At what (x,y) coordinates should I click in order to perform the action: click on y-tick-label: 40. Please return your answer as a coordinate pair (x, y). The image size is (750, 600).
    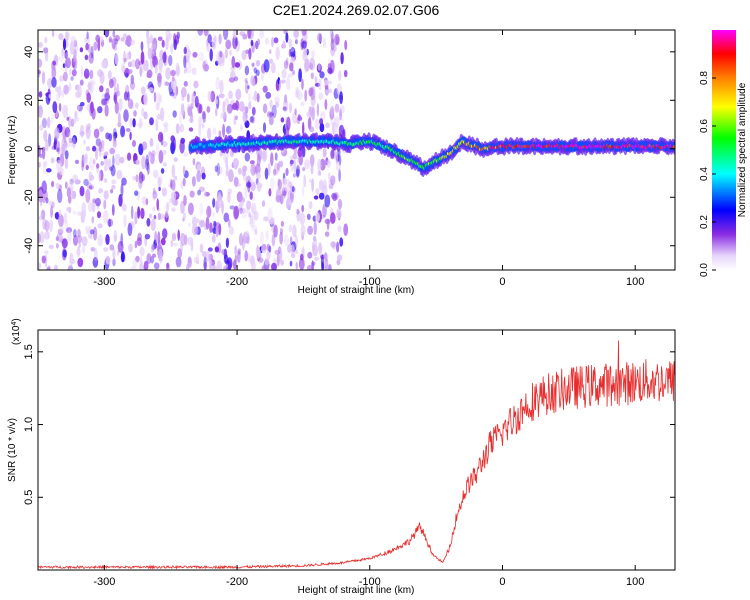
    Looking at the image, I should click on (29, 52).